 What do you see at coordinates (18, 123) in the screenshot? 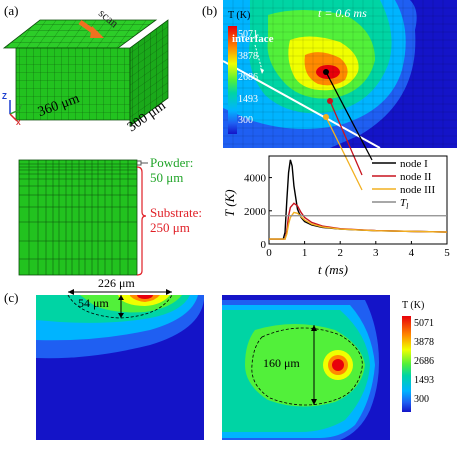
I see `axis-x-label: X` at bounding box center [18, 123].